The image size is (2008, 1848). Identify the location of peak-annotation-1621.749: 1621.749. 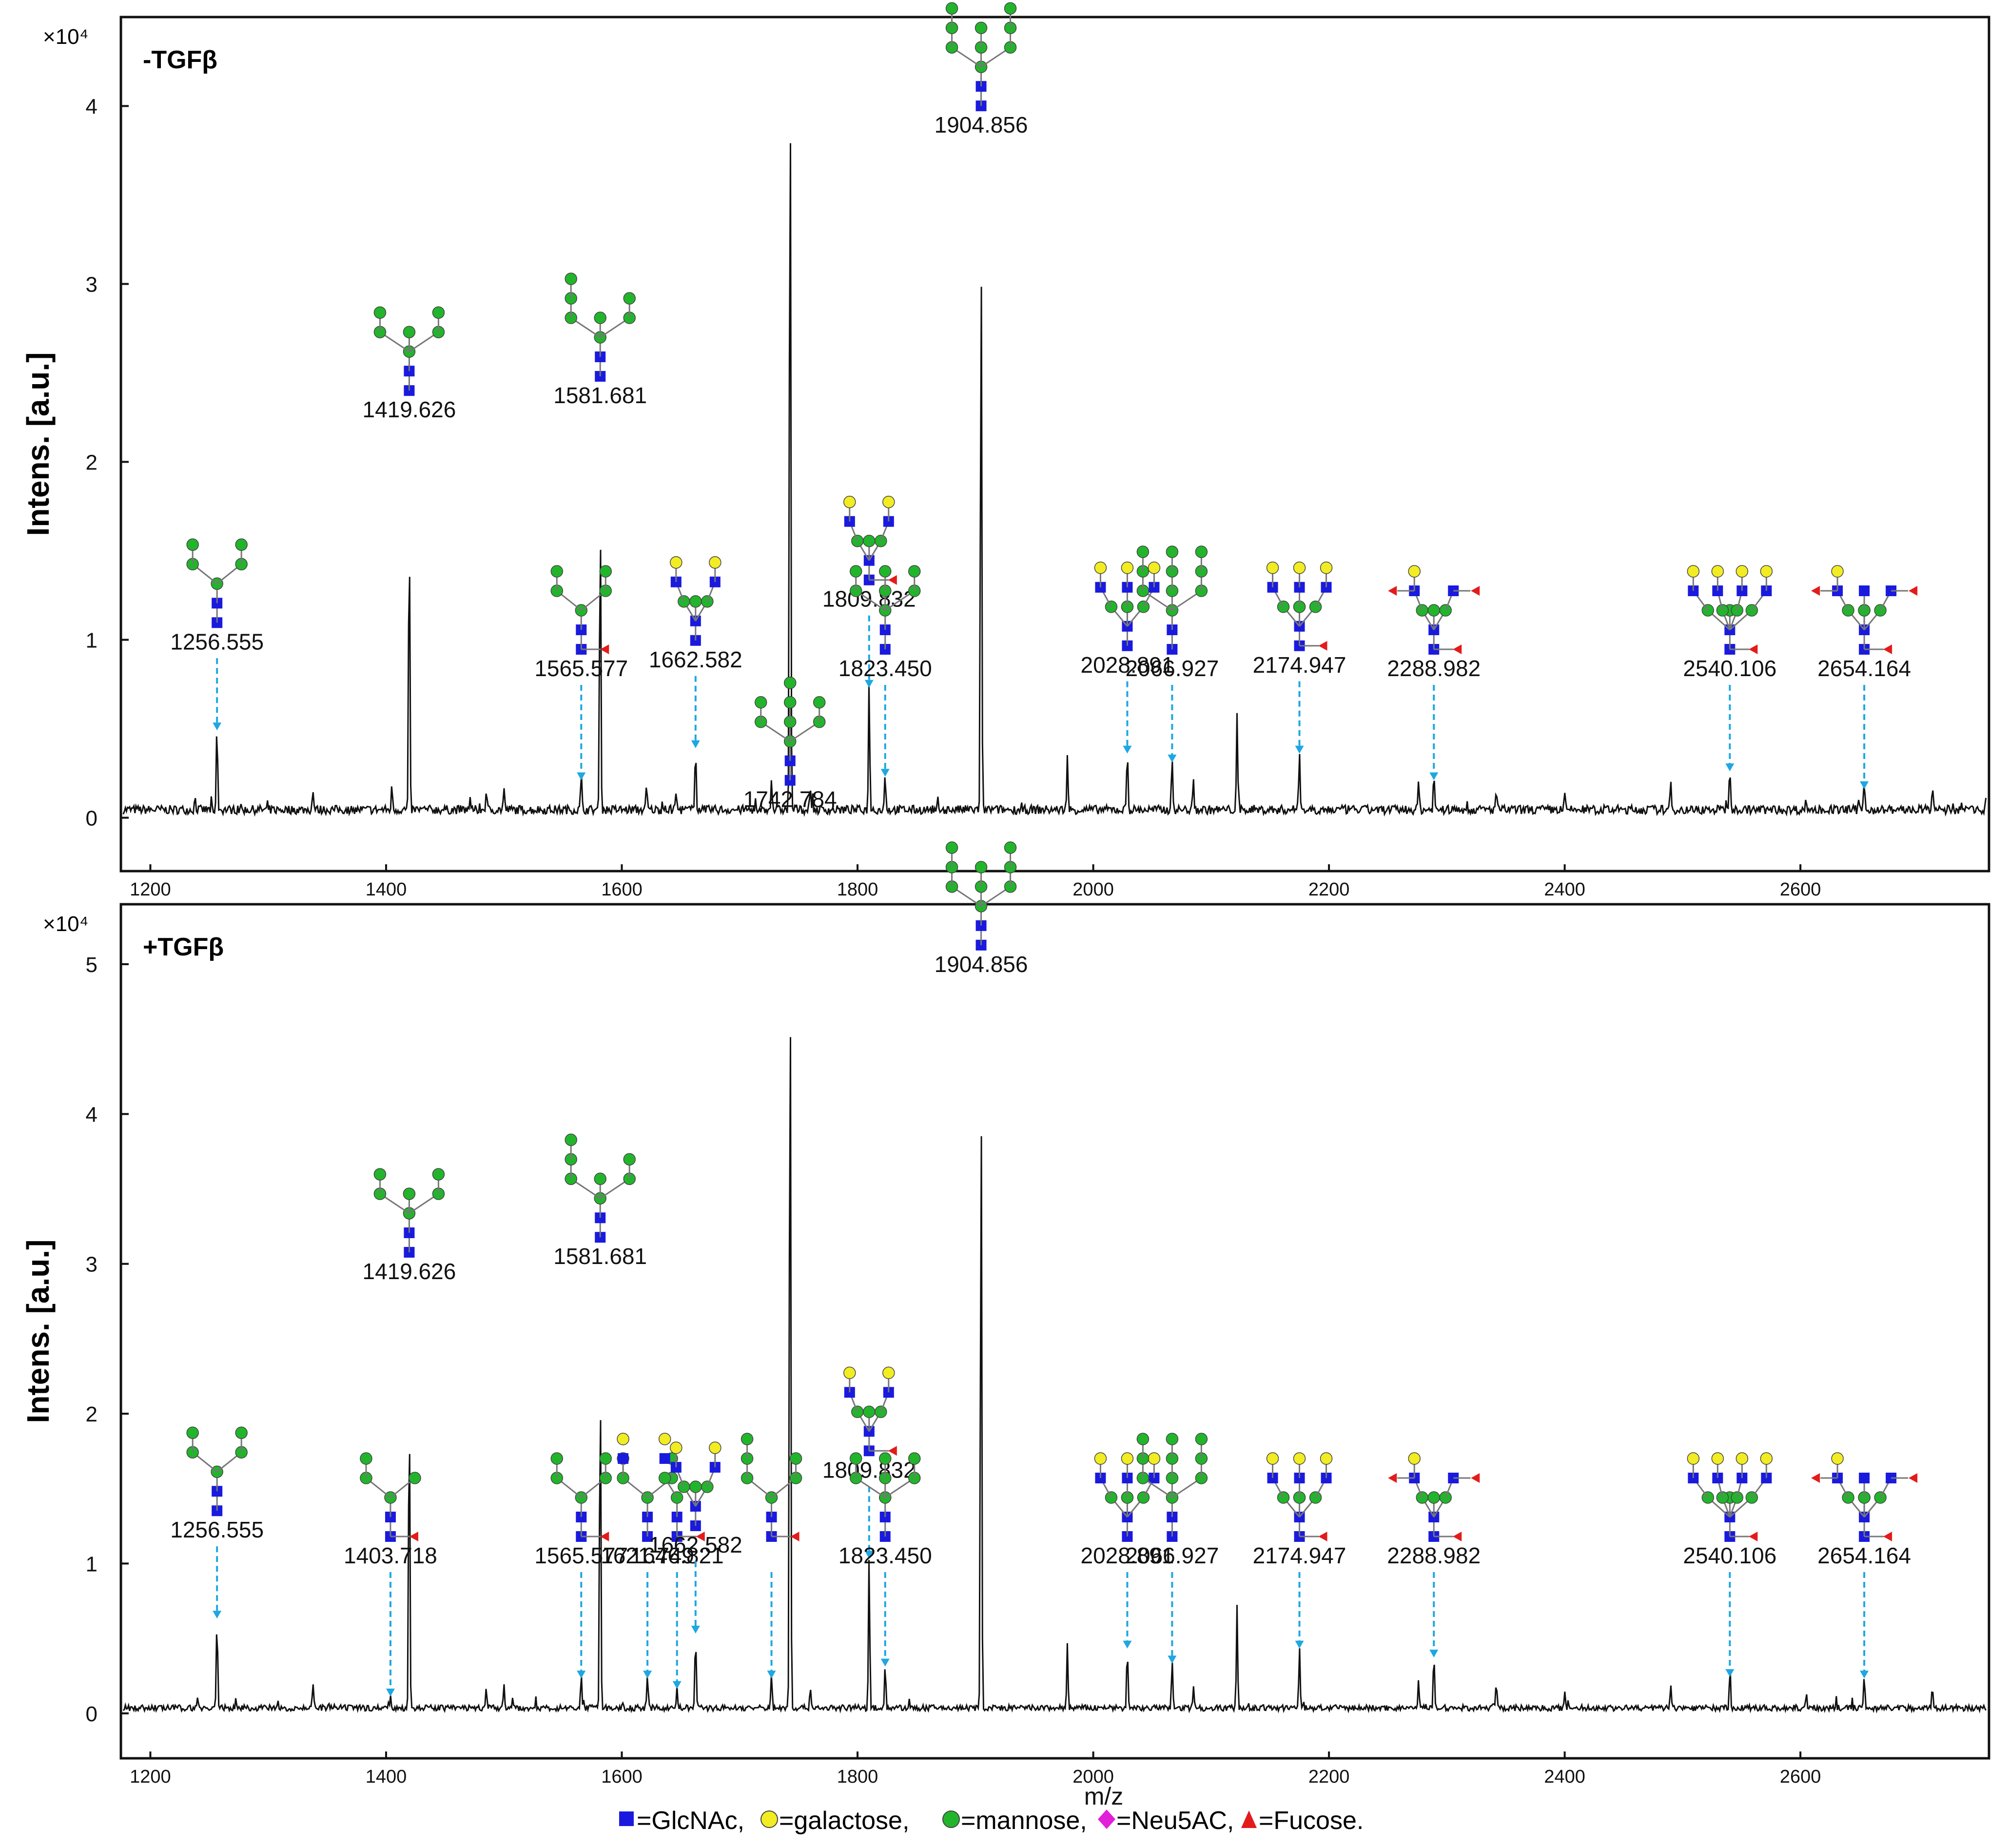
(647, 1556).